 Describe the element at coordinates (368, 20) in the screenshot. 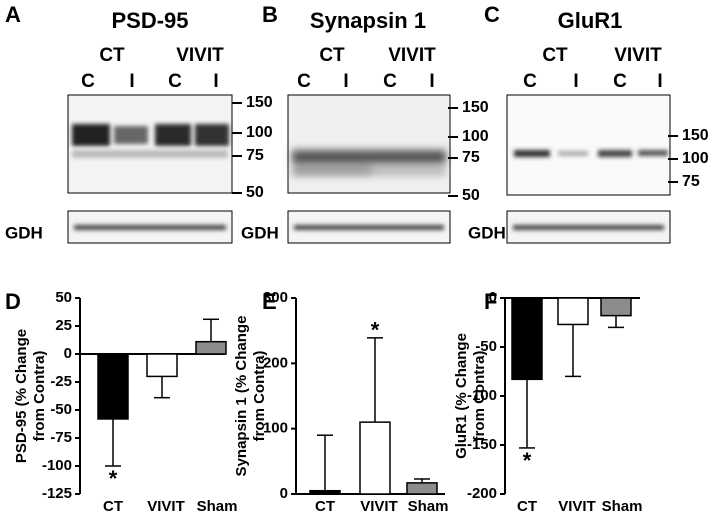

I see `blot-title: Synapsin 1` at that location.